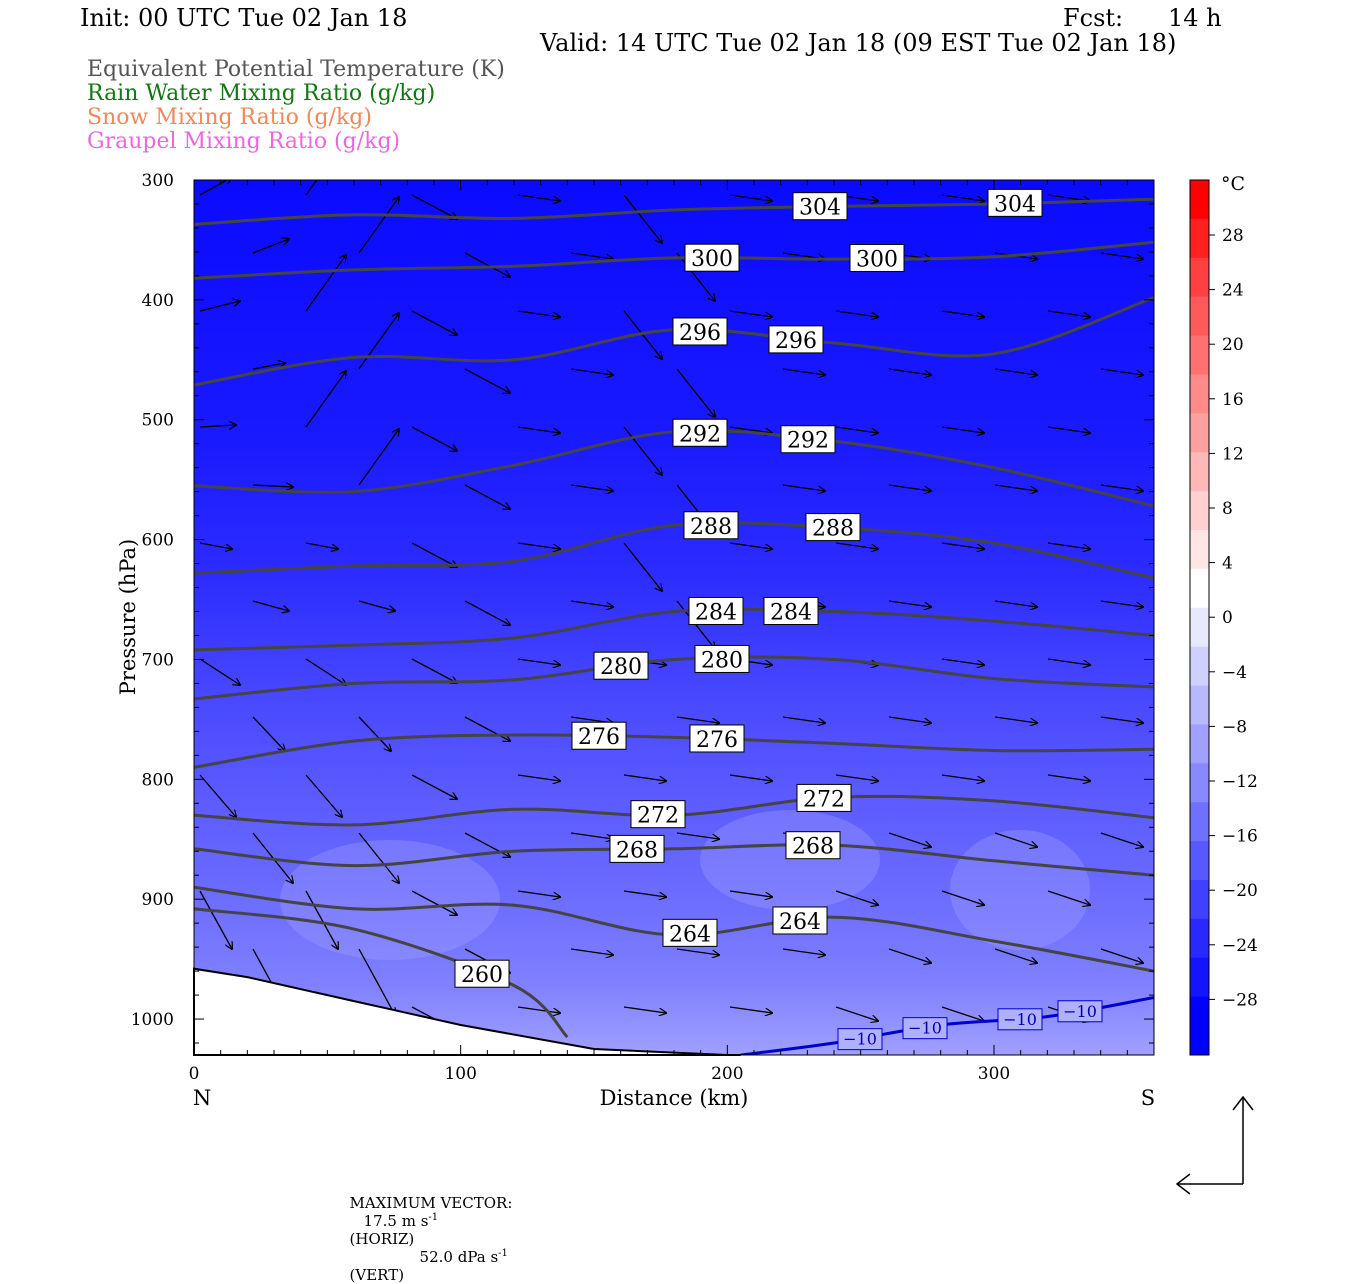 Image resolution: width=1350 pixels, height=1284 pixels. I want to click on y-tick-label: 800, so click(158, 780).